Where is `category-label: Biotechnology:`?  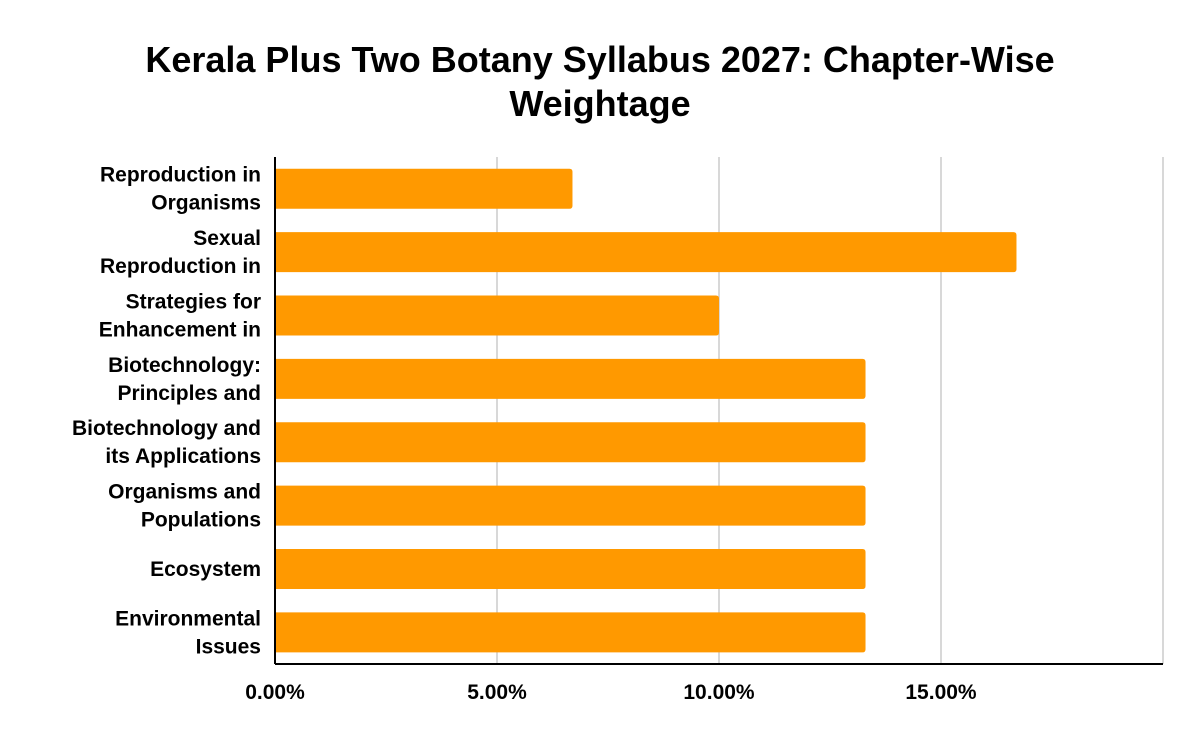 category-label: Biotechnology: is located at coordinates (184, 365).